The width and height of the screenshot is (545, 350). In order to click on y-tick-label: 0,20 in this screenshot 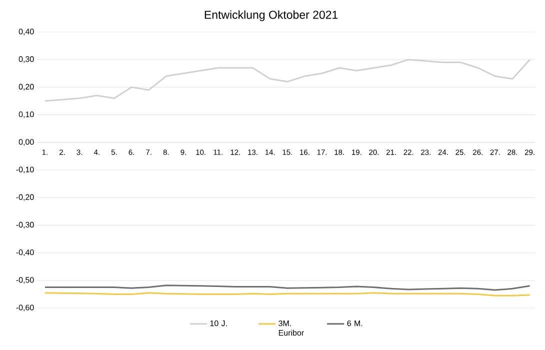, I will do `click(26, 87)`.